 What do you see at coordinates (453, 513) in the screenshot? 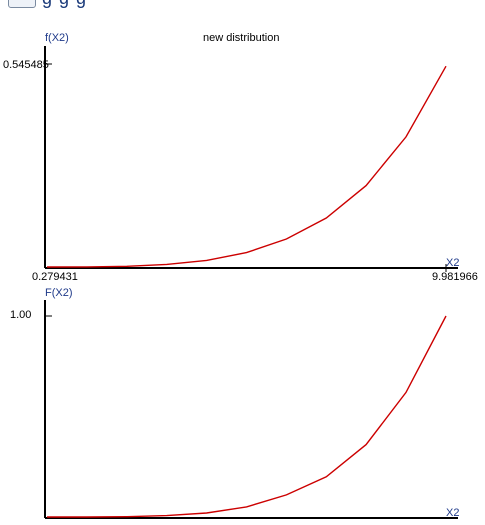
I see `cdf-xlabel: X2` at bounding box center [453, 513].